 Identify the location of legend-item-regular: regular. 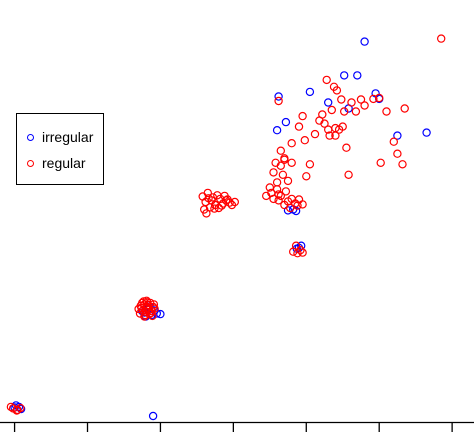
(55, 163).